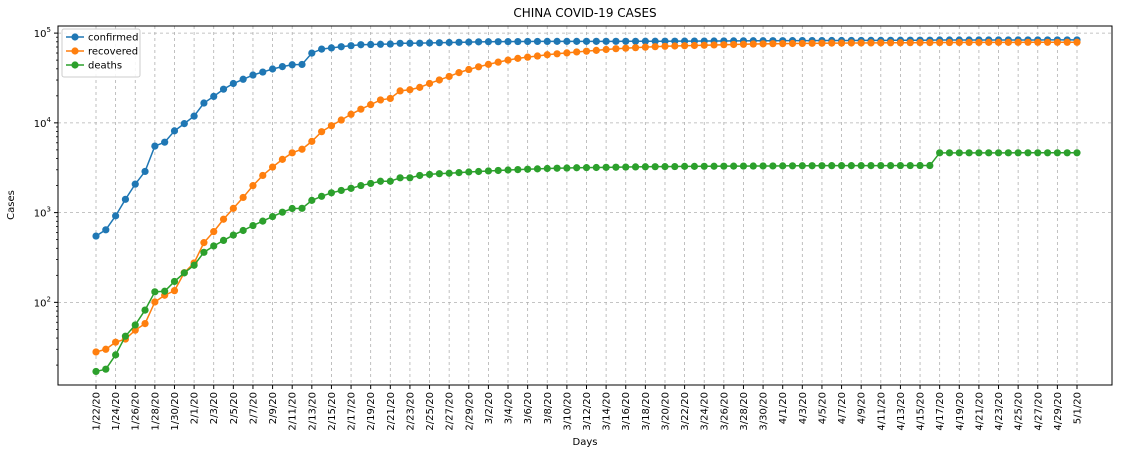  Describe the element at coordinates (881, 411) in the screenshot. I see `x-tick-label: 4/11/20` at that location.